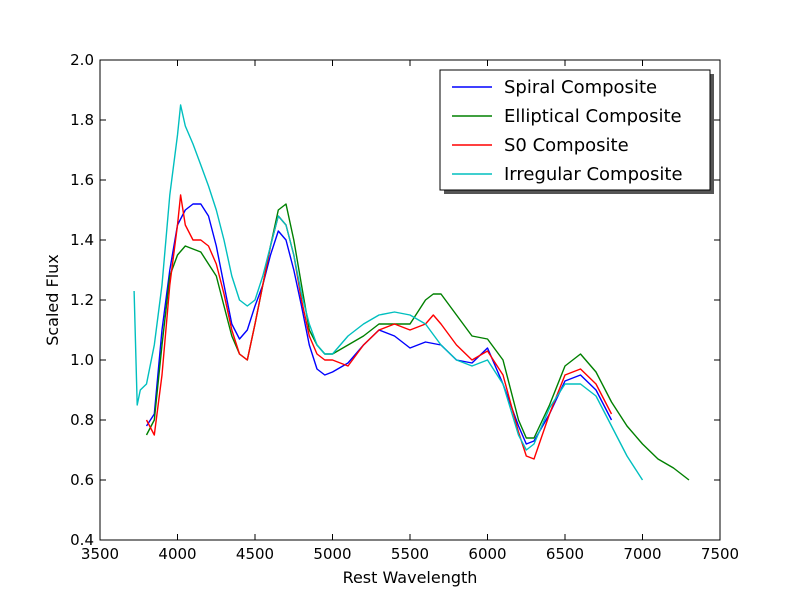 This screenshot has height=600, width=800. Describe the element at coordinates (593, 174) in the screenshot. I see `legend-label: Irregular Composite` at that location.